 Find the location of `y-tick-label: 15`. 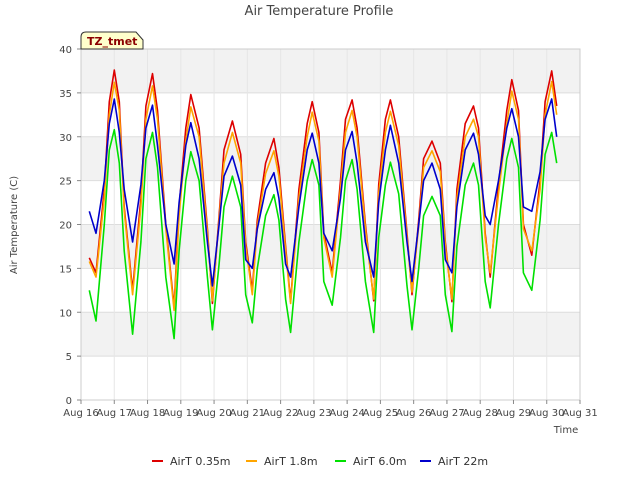

y-tick-label: 15 is located at coordinates (65, 269).